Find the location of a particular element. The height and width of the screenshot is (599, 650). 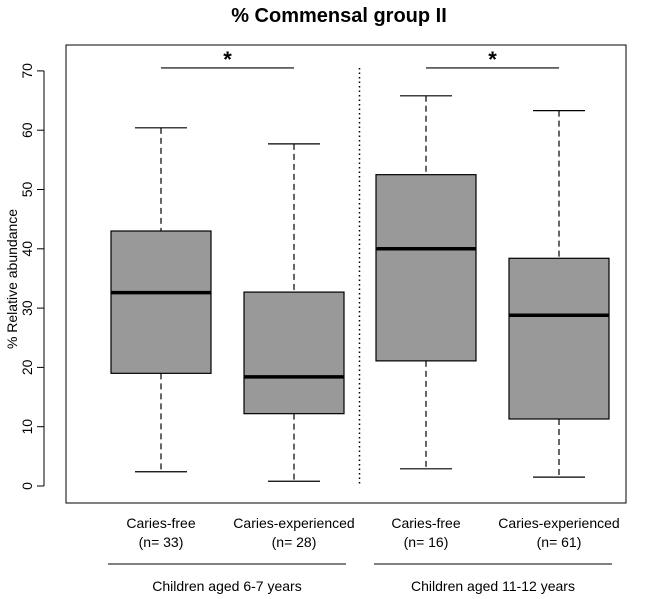

y-tick-label: 50 is located at coordinates (27, 190).